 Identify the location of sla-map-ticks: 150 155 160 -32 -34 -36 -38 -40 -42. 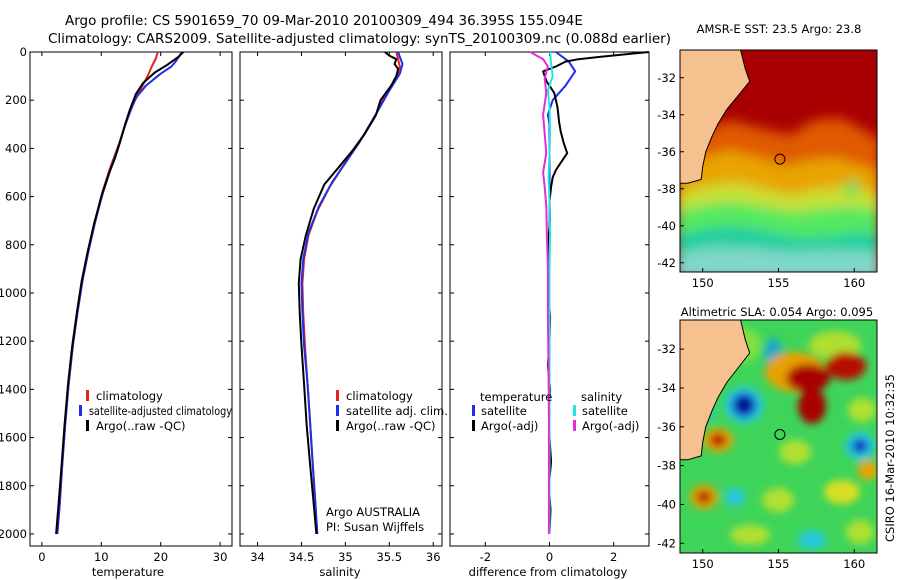
(761, 456).